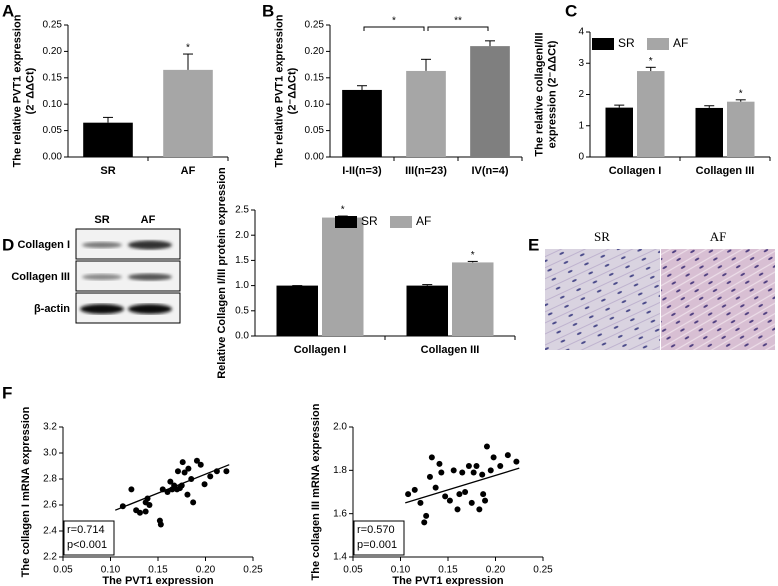 This screenshot has height=586, width=778. What do you see at coordinates (148, 220) in the screenshot?
I see `lane-label: AF` at bounding box center [148, 220].